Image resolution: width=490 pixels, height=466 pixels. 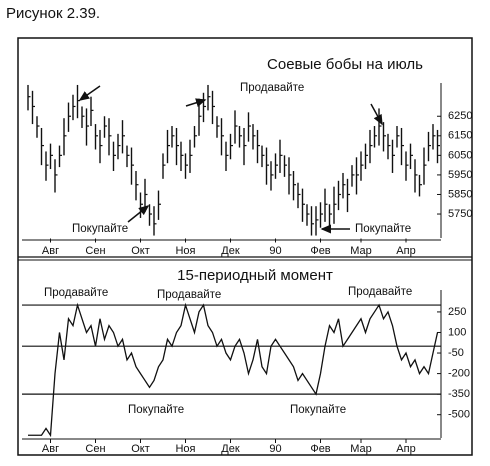 What do you see at coordinates (459, 415) in the screenshot?
I see `y-tick-label: -500` at bounding box center [459, 415].